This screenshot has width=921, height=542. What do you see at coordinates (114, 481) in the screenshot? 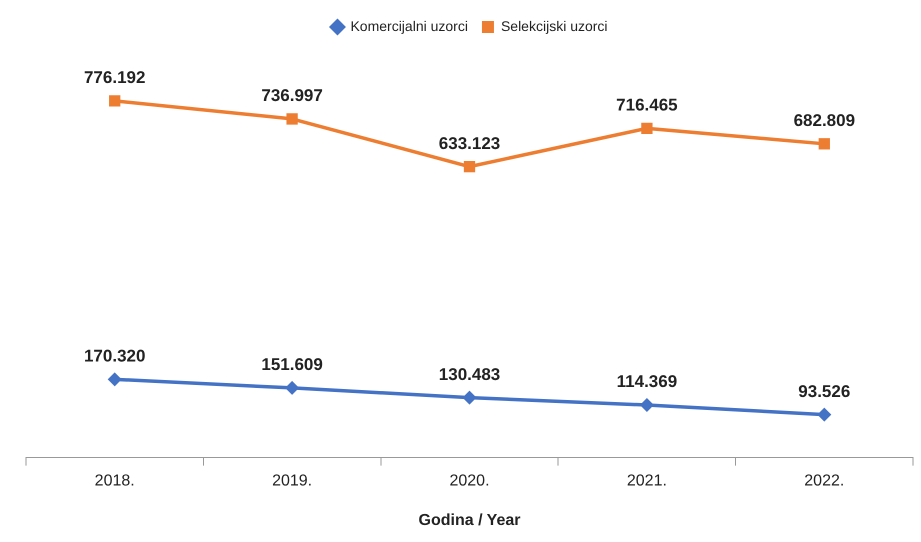
I see `x-tick-label: 2018.` at bounding box center [114, 481].